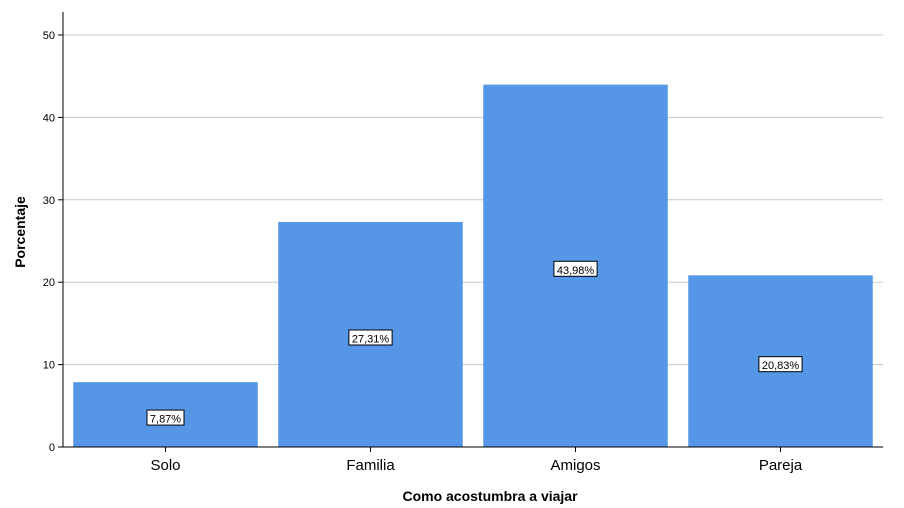  Describe the element at coordinates (575, 465) in the screenshot. I see `x-tick-label-amigos: Amigos` at that location.